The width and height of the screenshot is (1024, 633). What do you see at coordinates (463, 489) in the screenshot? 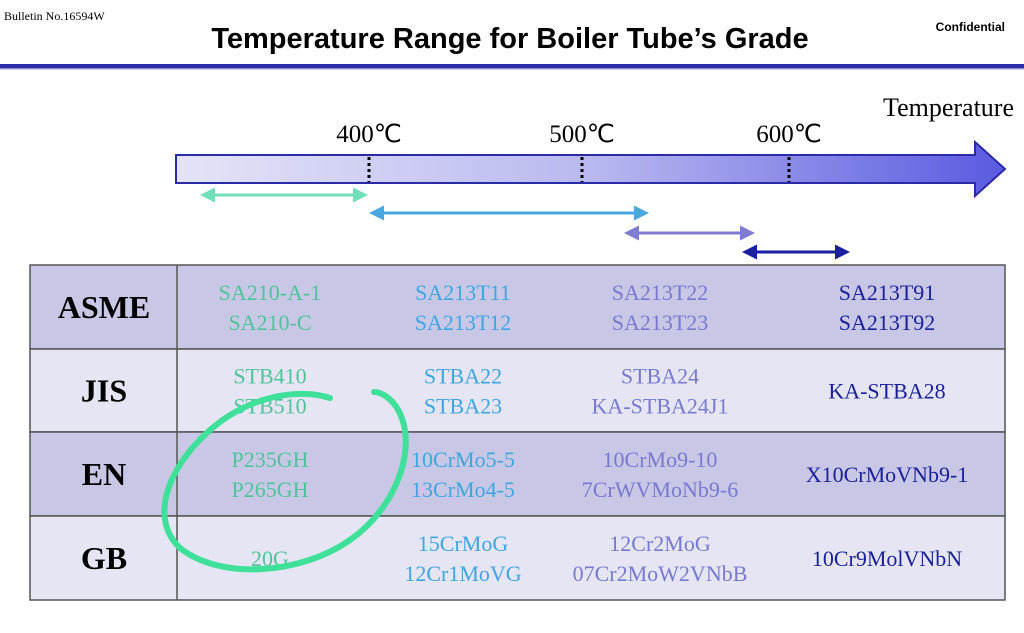
I see `grade: 13CrMo4-5` at bounding box center [463, 489].